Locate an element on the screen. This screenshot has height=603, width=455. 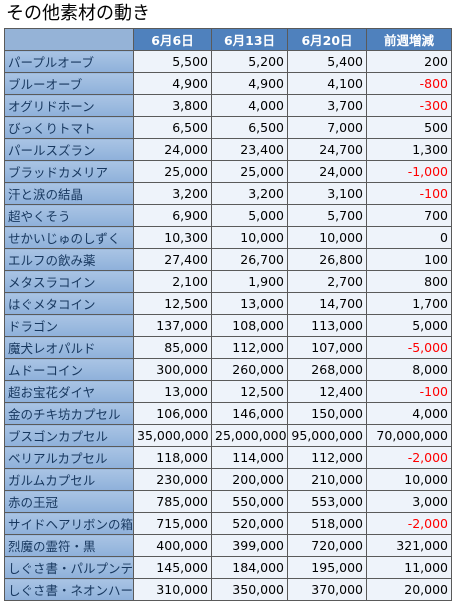
price-cell: 399,000 is located at coordinates (249, 545).